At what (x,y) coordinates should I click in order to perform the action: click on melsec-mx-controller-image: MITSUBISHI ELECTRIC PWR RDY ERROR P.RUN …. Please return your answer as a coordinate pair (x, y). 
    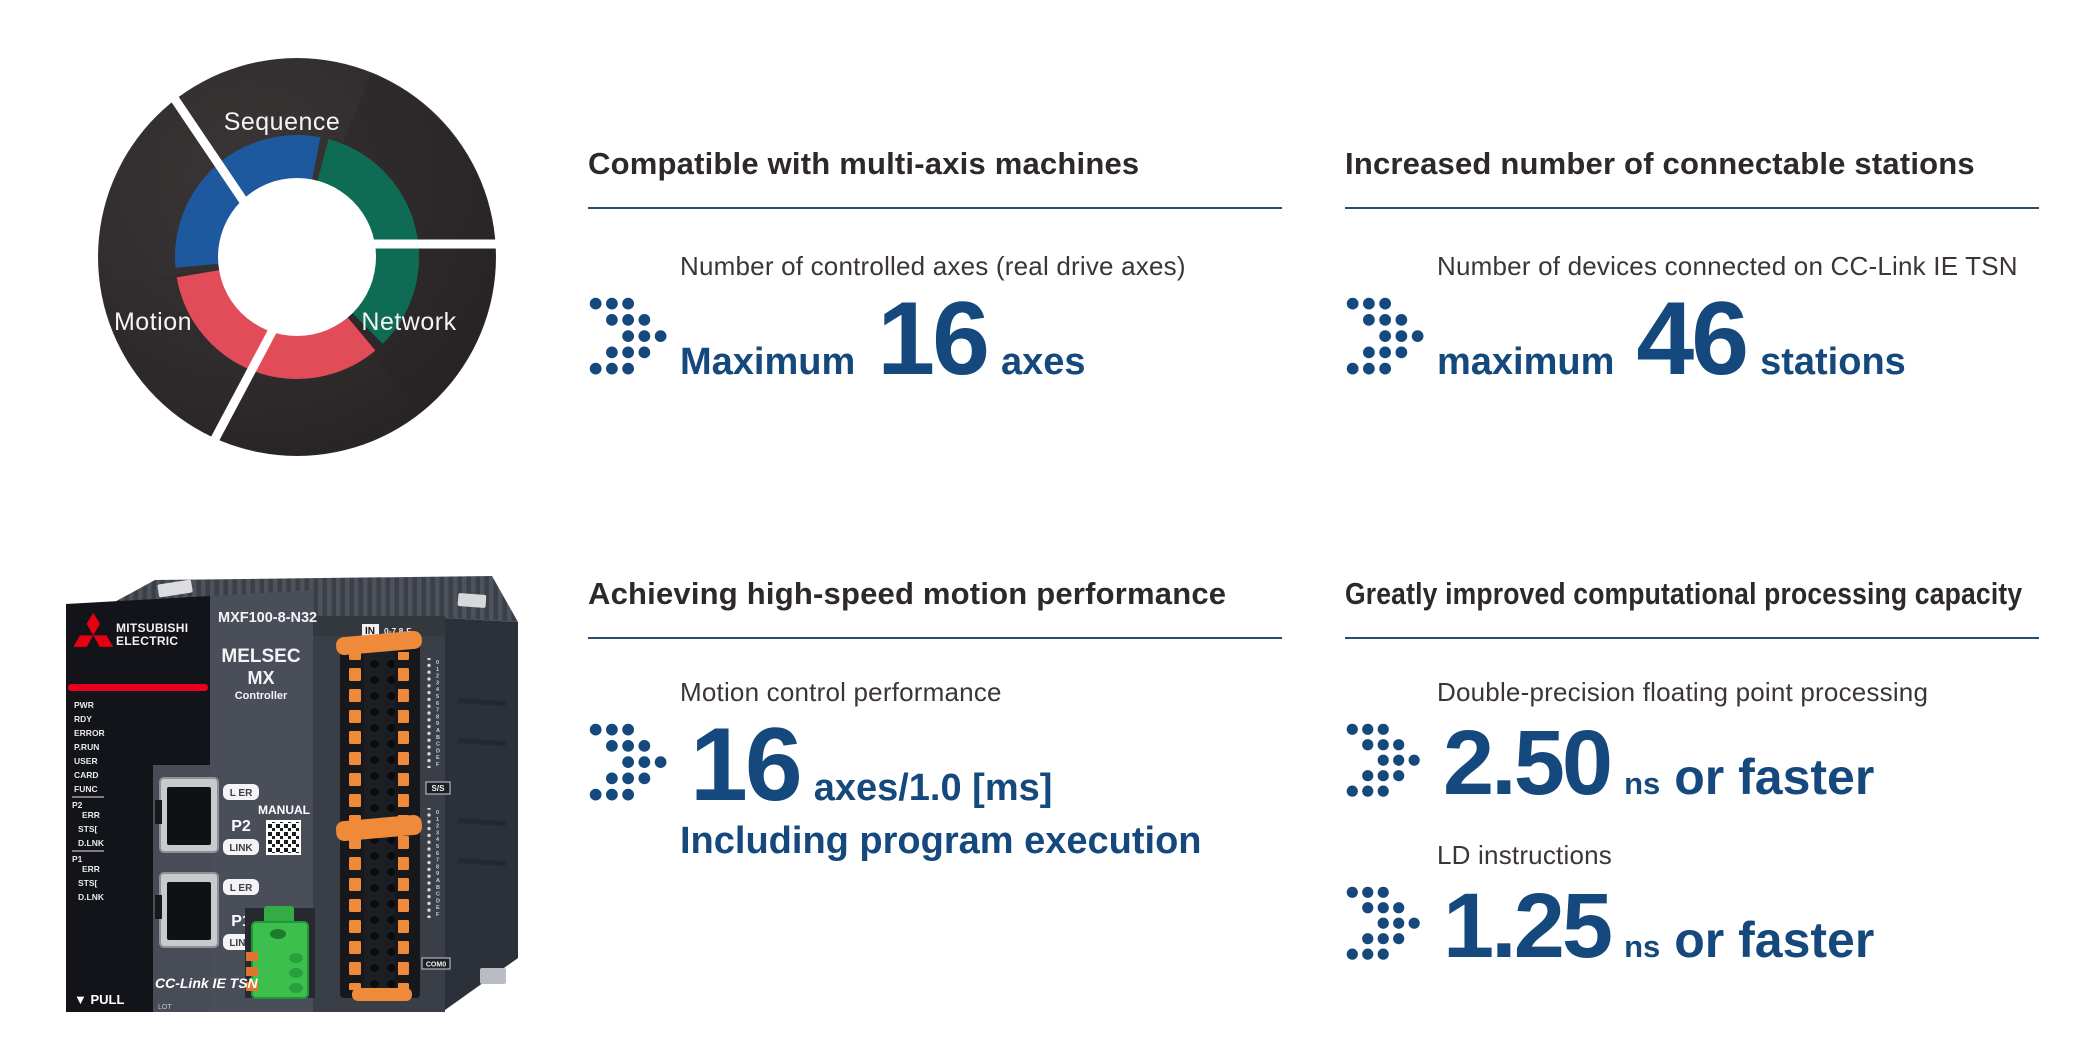
    Looking at the image, I should click on (292, 794).